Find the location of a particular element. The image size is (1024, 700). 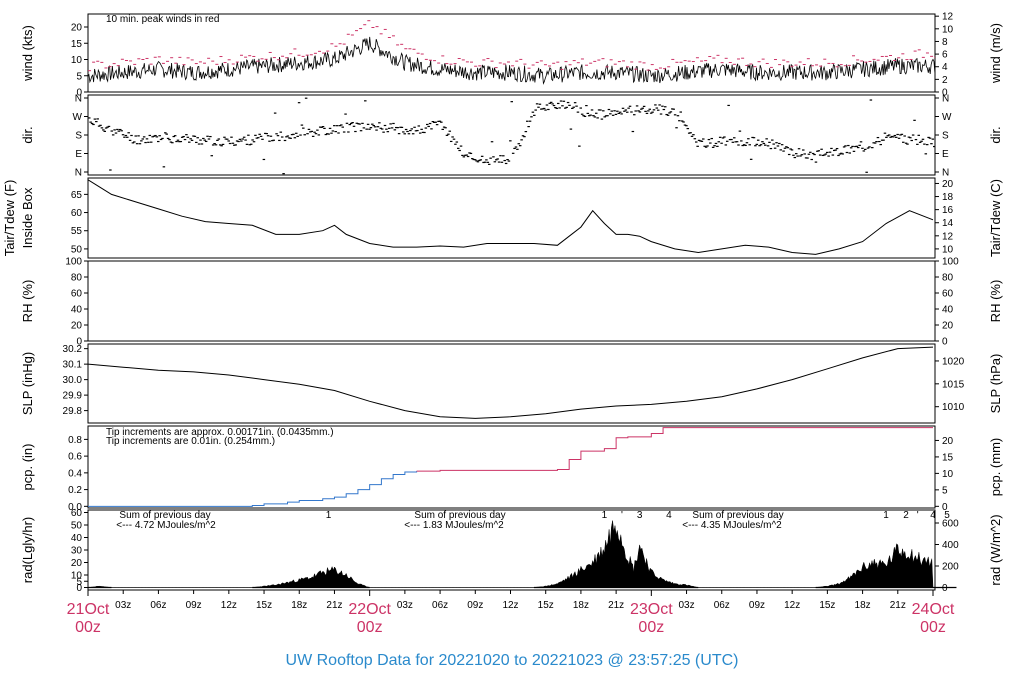

y-tick-label: 29.8 is located at coordinates (73, 411).